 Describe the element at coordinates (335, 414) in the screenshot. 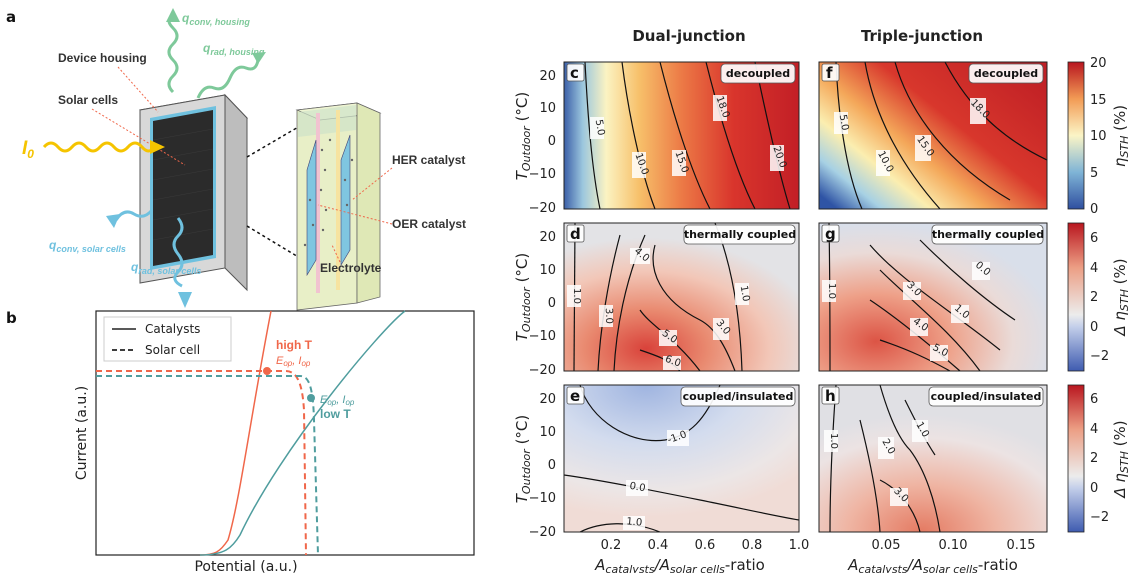

I see `low-t-label: low T` at that location.